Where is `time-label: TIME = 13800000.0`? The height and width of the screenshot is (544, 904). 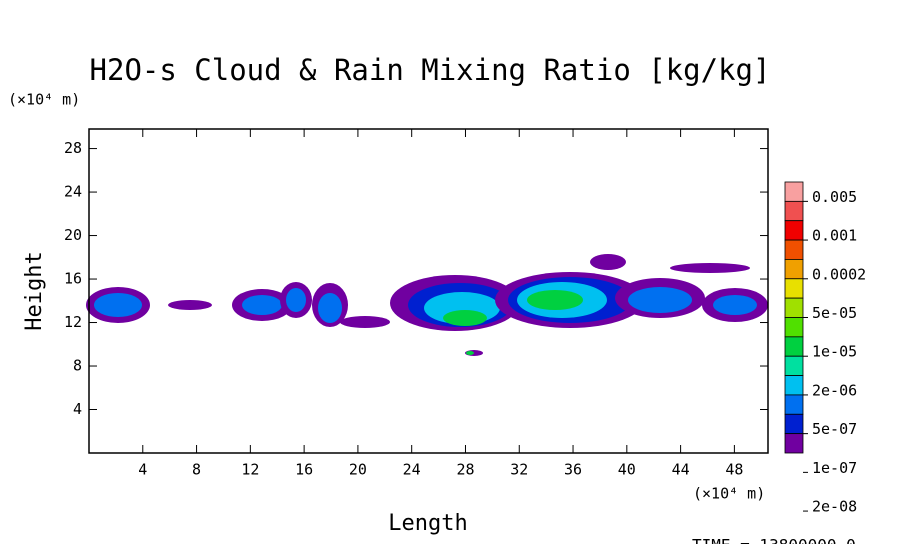
time-label: TIME = 13800000.0 is located at coordinates (774, 540).